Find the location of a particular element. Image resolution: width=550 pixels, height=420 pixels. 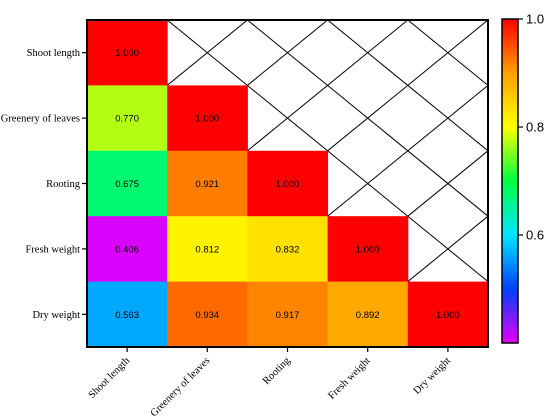

cell-value-label: 0.770 is located at coordinates (127, 119).